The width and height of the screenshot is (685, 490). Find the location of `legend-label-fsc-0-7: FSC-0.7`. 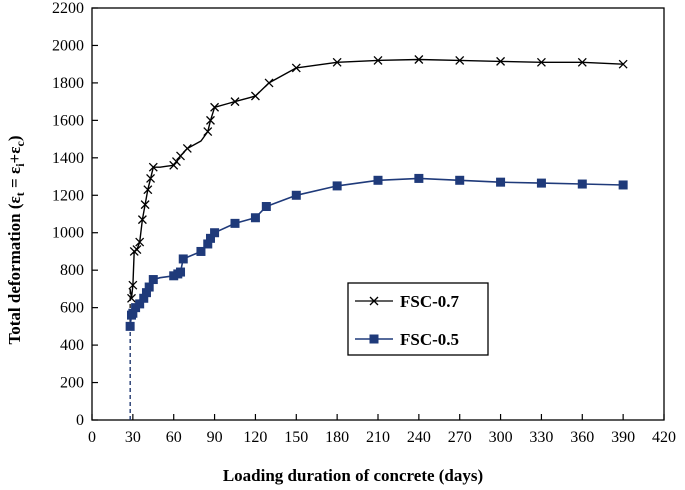

legend-label-fsc-0-7: FSC-0.7 is located at coordinates (430, 301).